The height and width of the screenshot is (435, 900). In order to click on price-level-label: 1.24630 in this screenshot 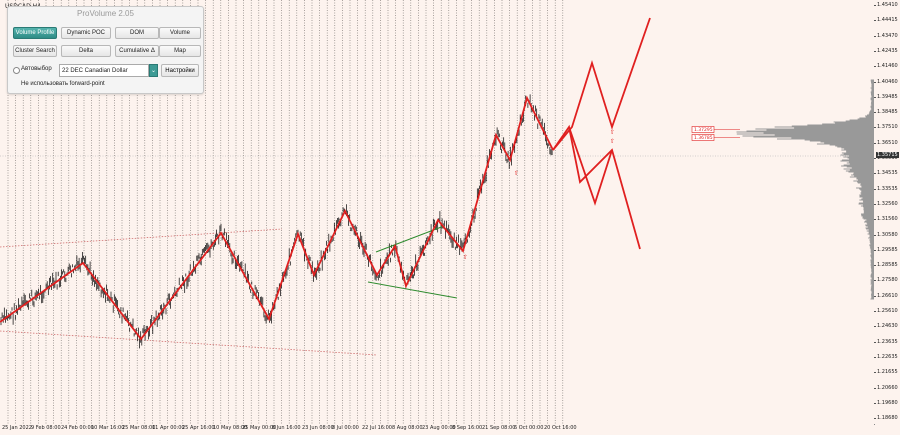, I will do `click(887, 326)`.